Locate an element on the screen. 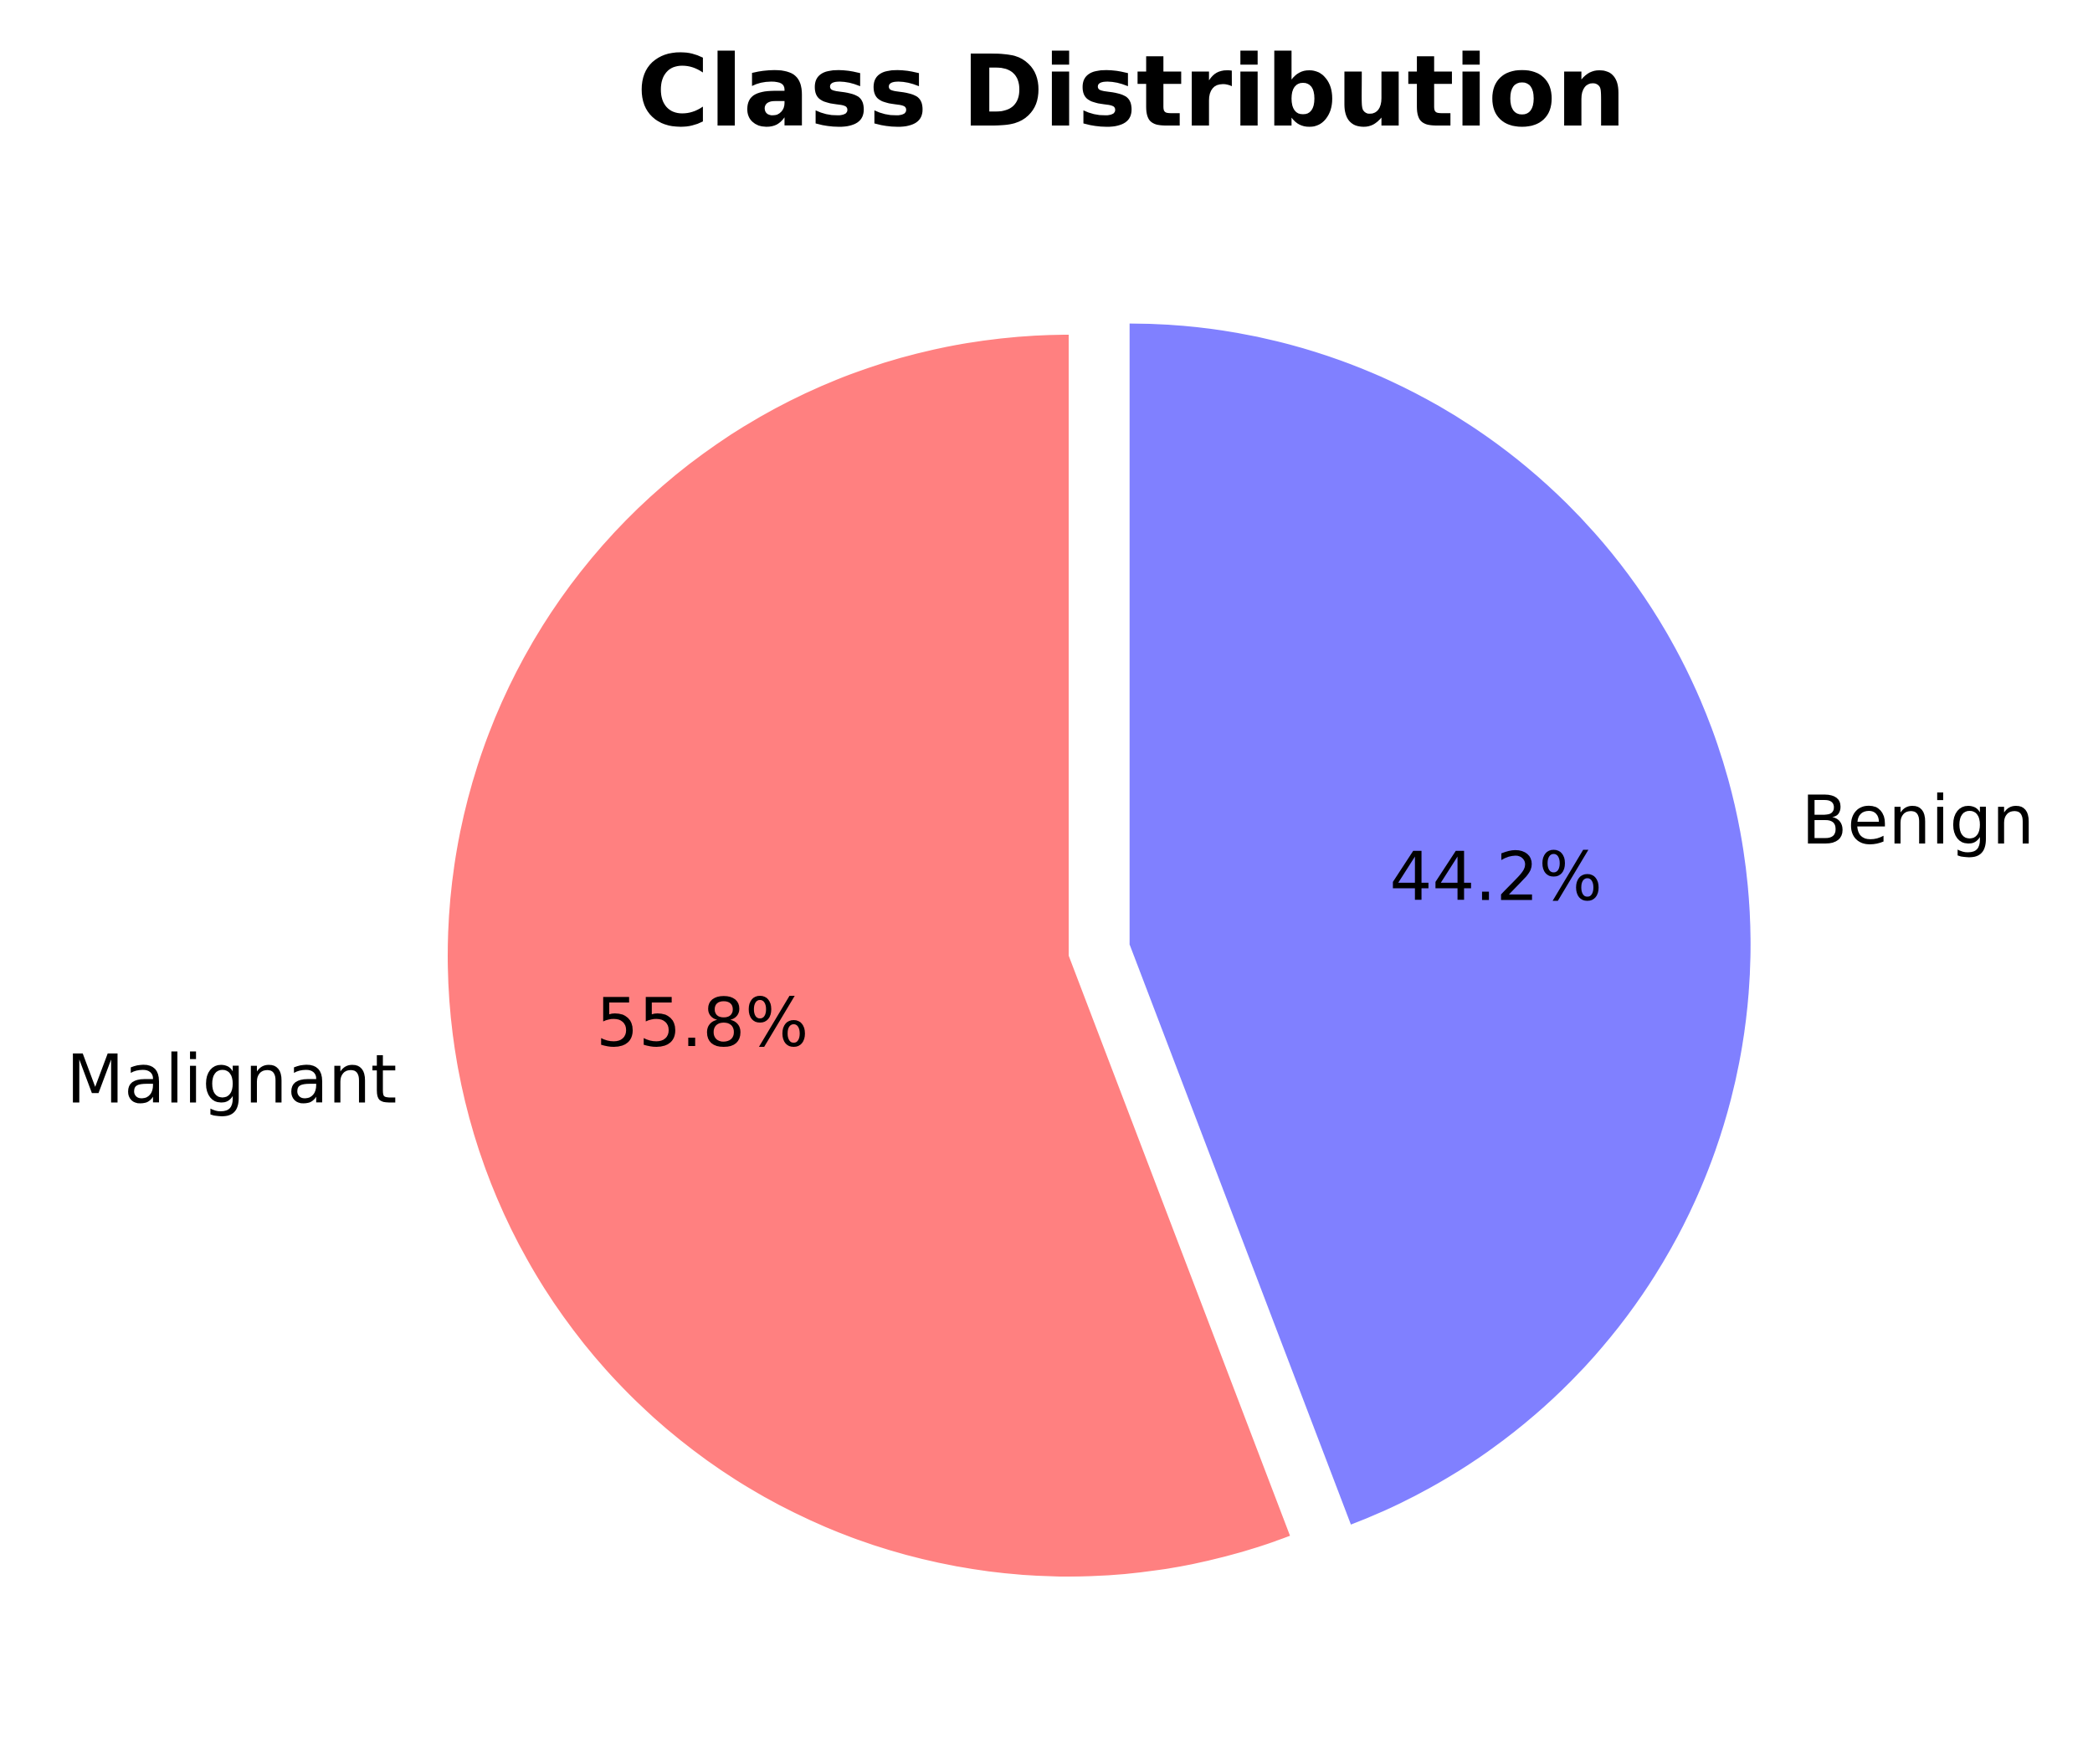 The height and width of the screenshot is (1764, 2088). pct-label-benign: 44.2% is located at coordinates (1497, 876).